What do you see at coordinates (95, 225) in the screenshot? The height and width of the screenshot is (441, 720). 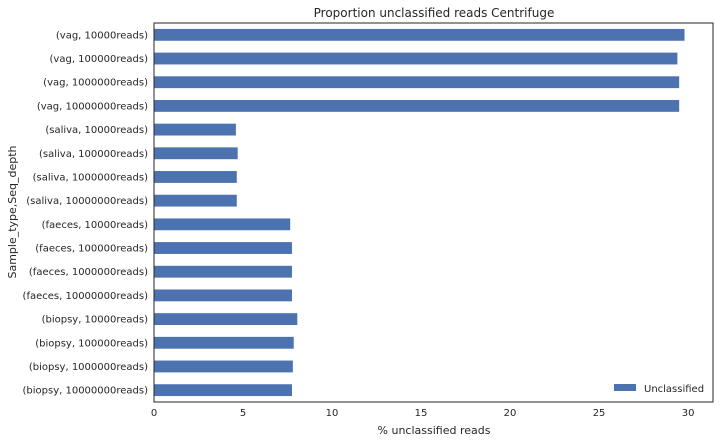 I see `y-tick-label: (faeces, 10000reads)` at bounding box center [95, 225].